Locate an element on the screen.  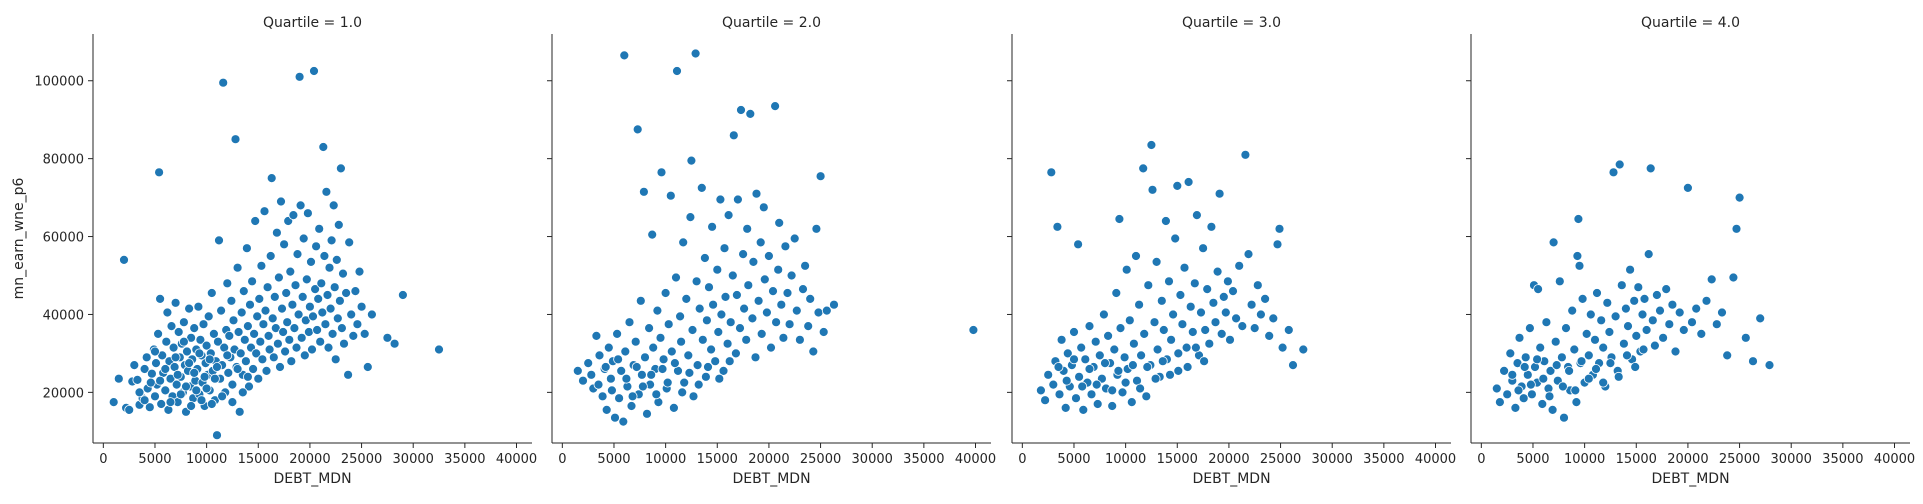
x-tick-label: 35000 is located at coordinates (1842, 459).